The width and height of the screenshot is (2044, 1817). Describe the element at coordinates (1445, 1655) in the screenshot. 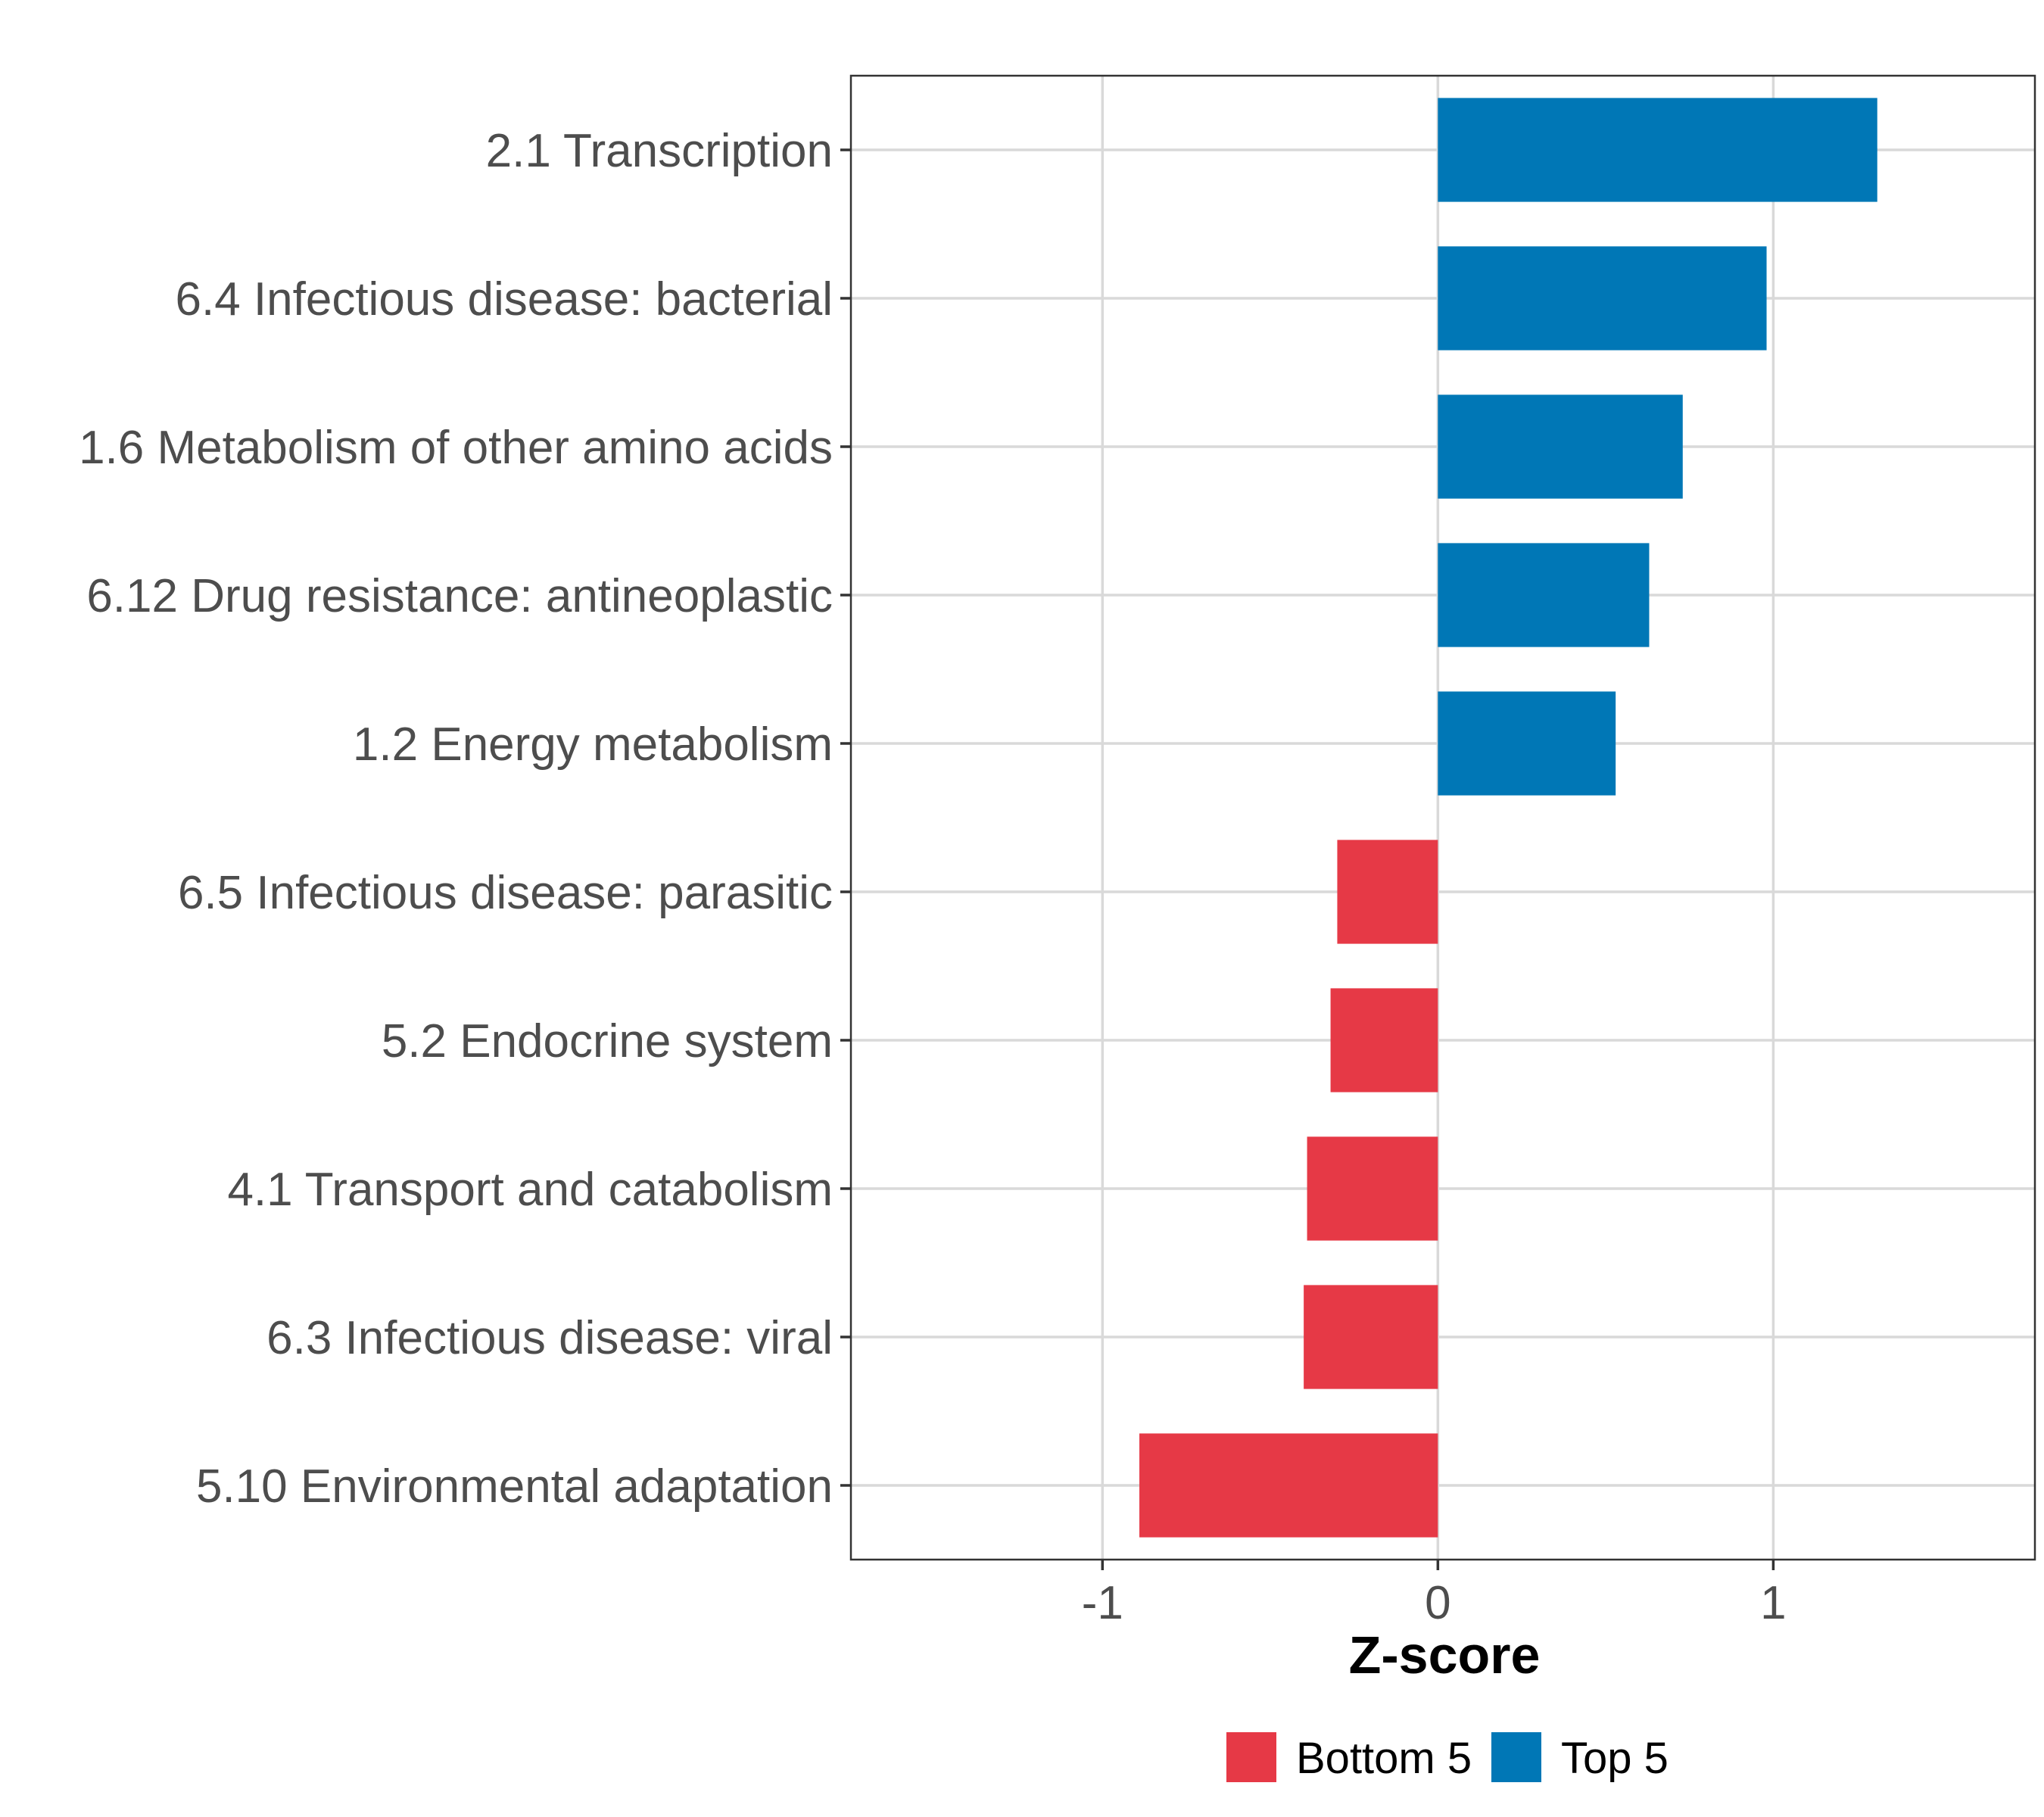

I see `x-axis-title: Z-score` at that location.